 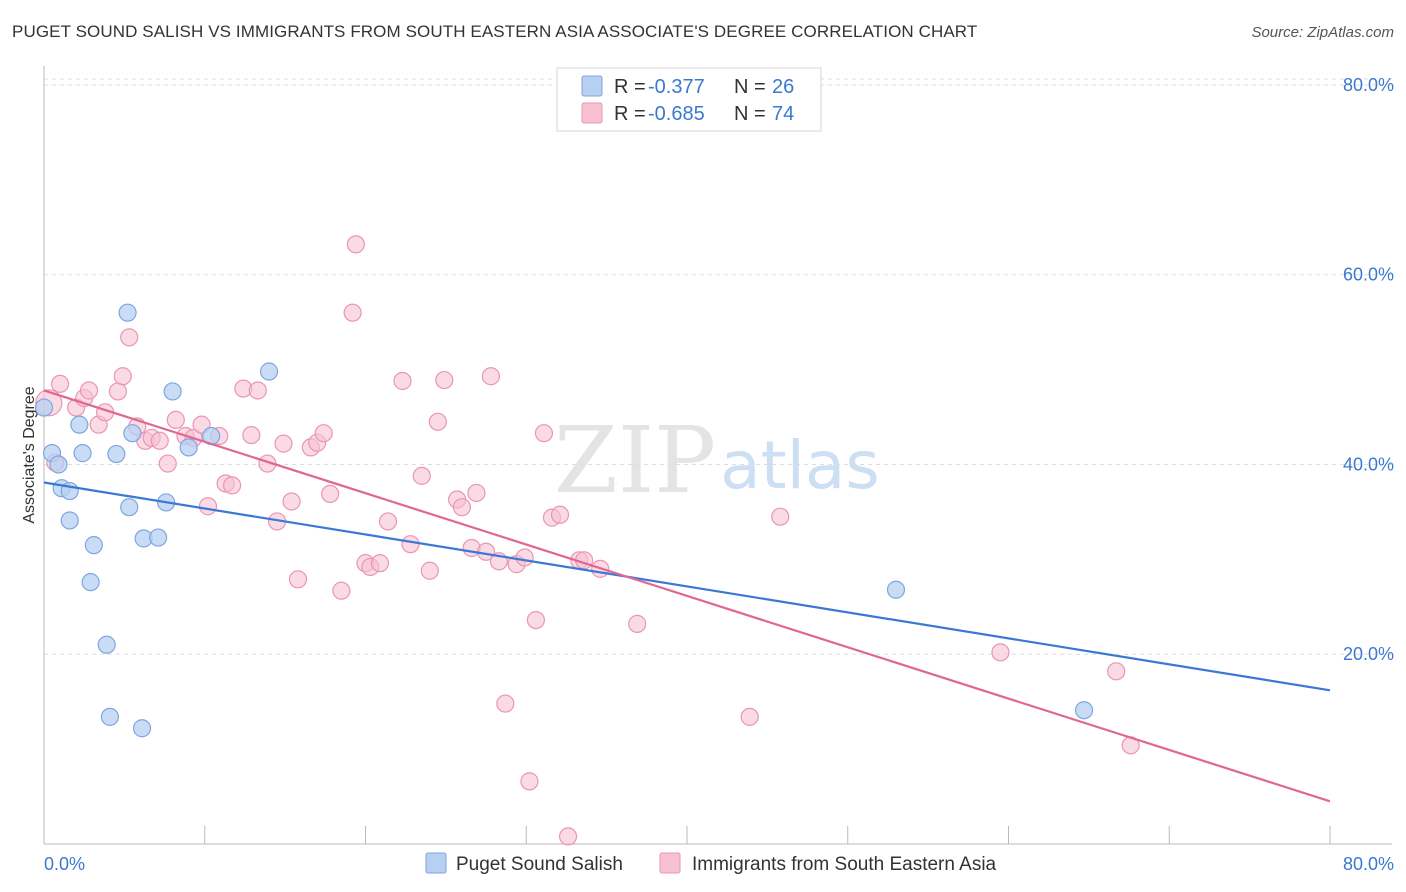 What do you see at coordinates (717, 460) in the screenshot?
I see `watermark: ZIP atlas` at bounding box center [717, 460].